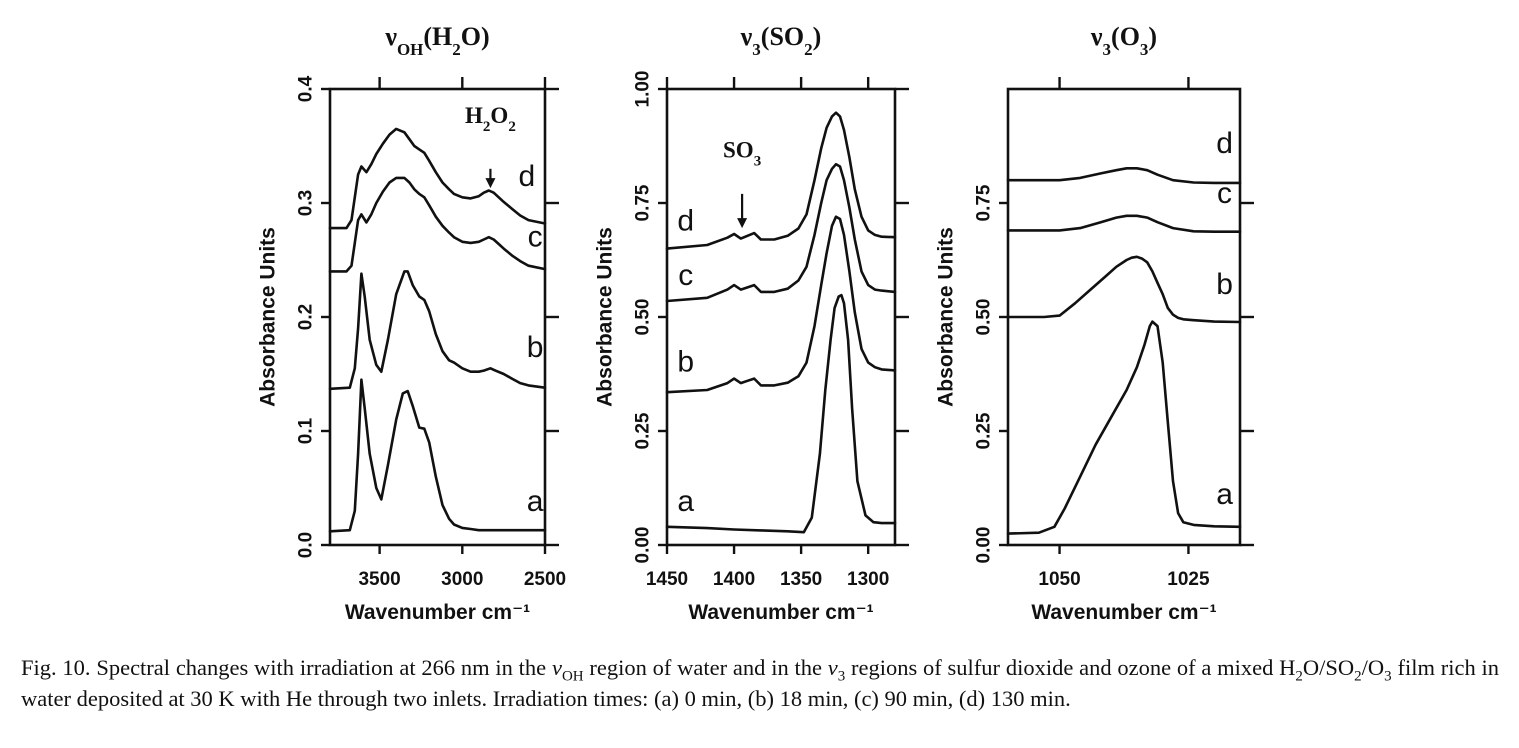  I want to click on x-tick-label: 1400, so click(734, 579).